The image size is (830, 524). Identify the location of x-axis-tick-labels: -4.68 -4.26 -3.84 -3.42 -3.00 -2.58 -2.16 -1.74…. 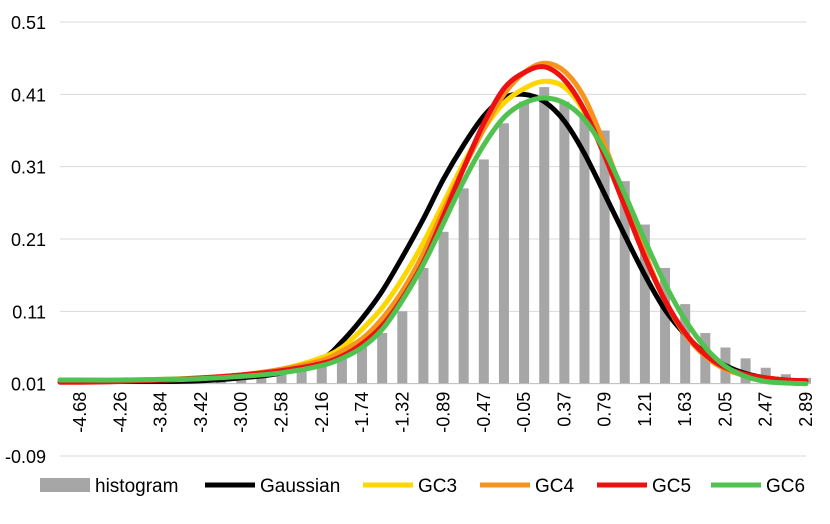
(443, 412).